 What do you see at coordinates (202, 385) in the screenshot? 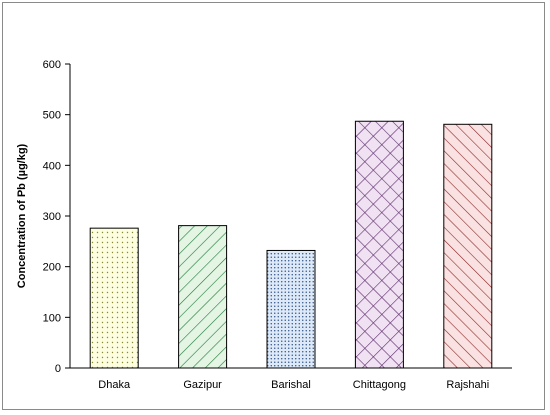
I see `x-tick-label-gazipur: Gazipur` at bounding box center [202, 385].